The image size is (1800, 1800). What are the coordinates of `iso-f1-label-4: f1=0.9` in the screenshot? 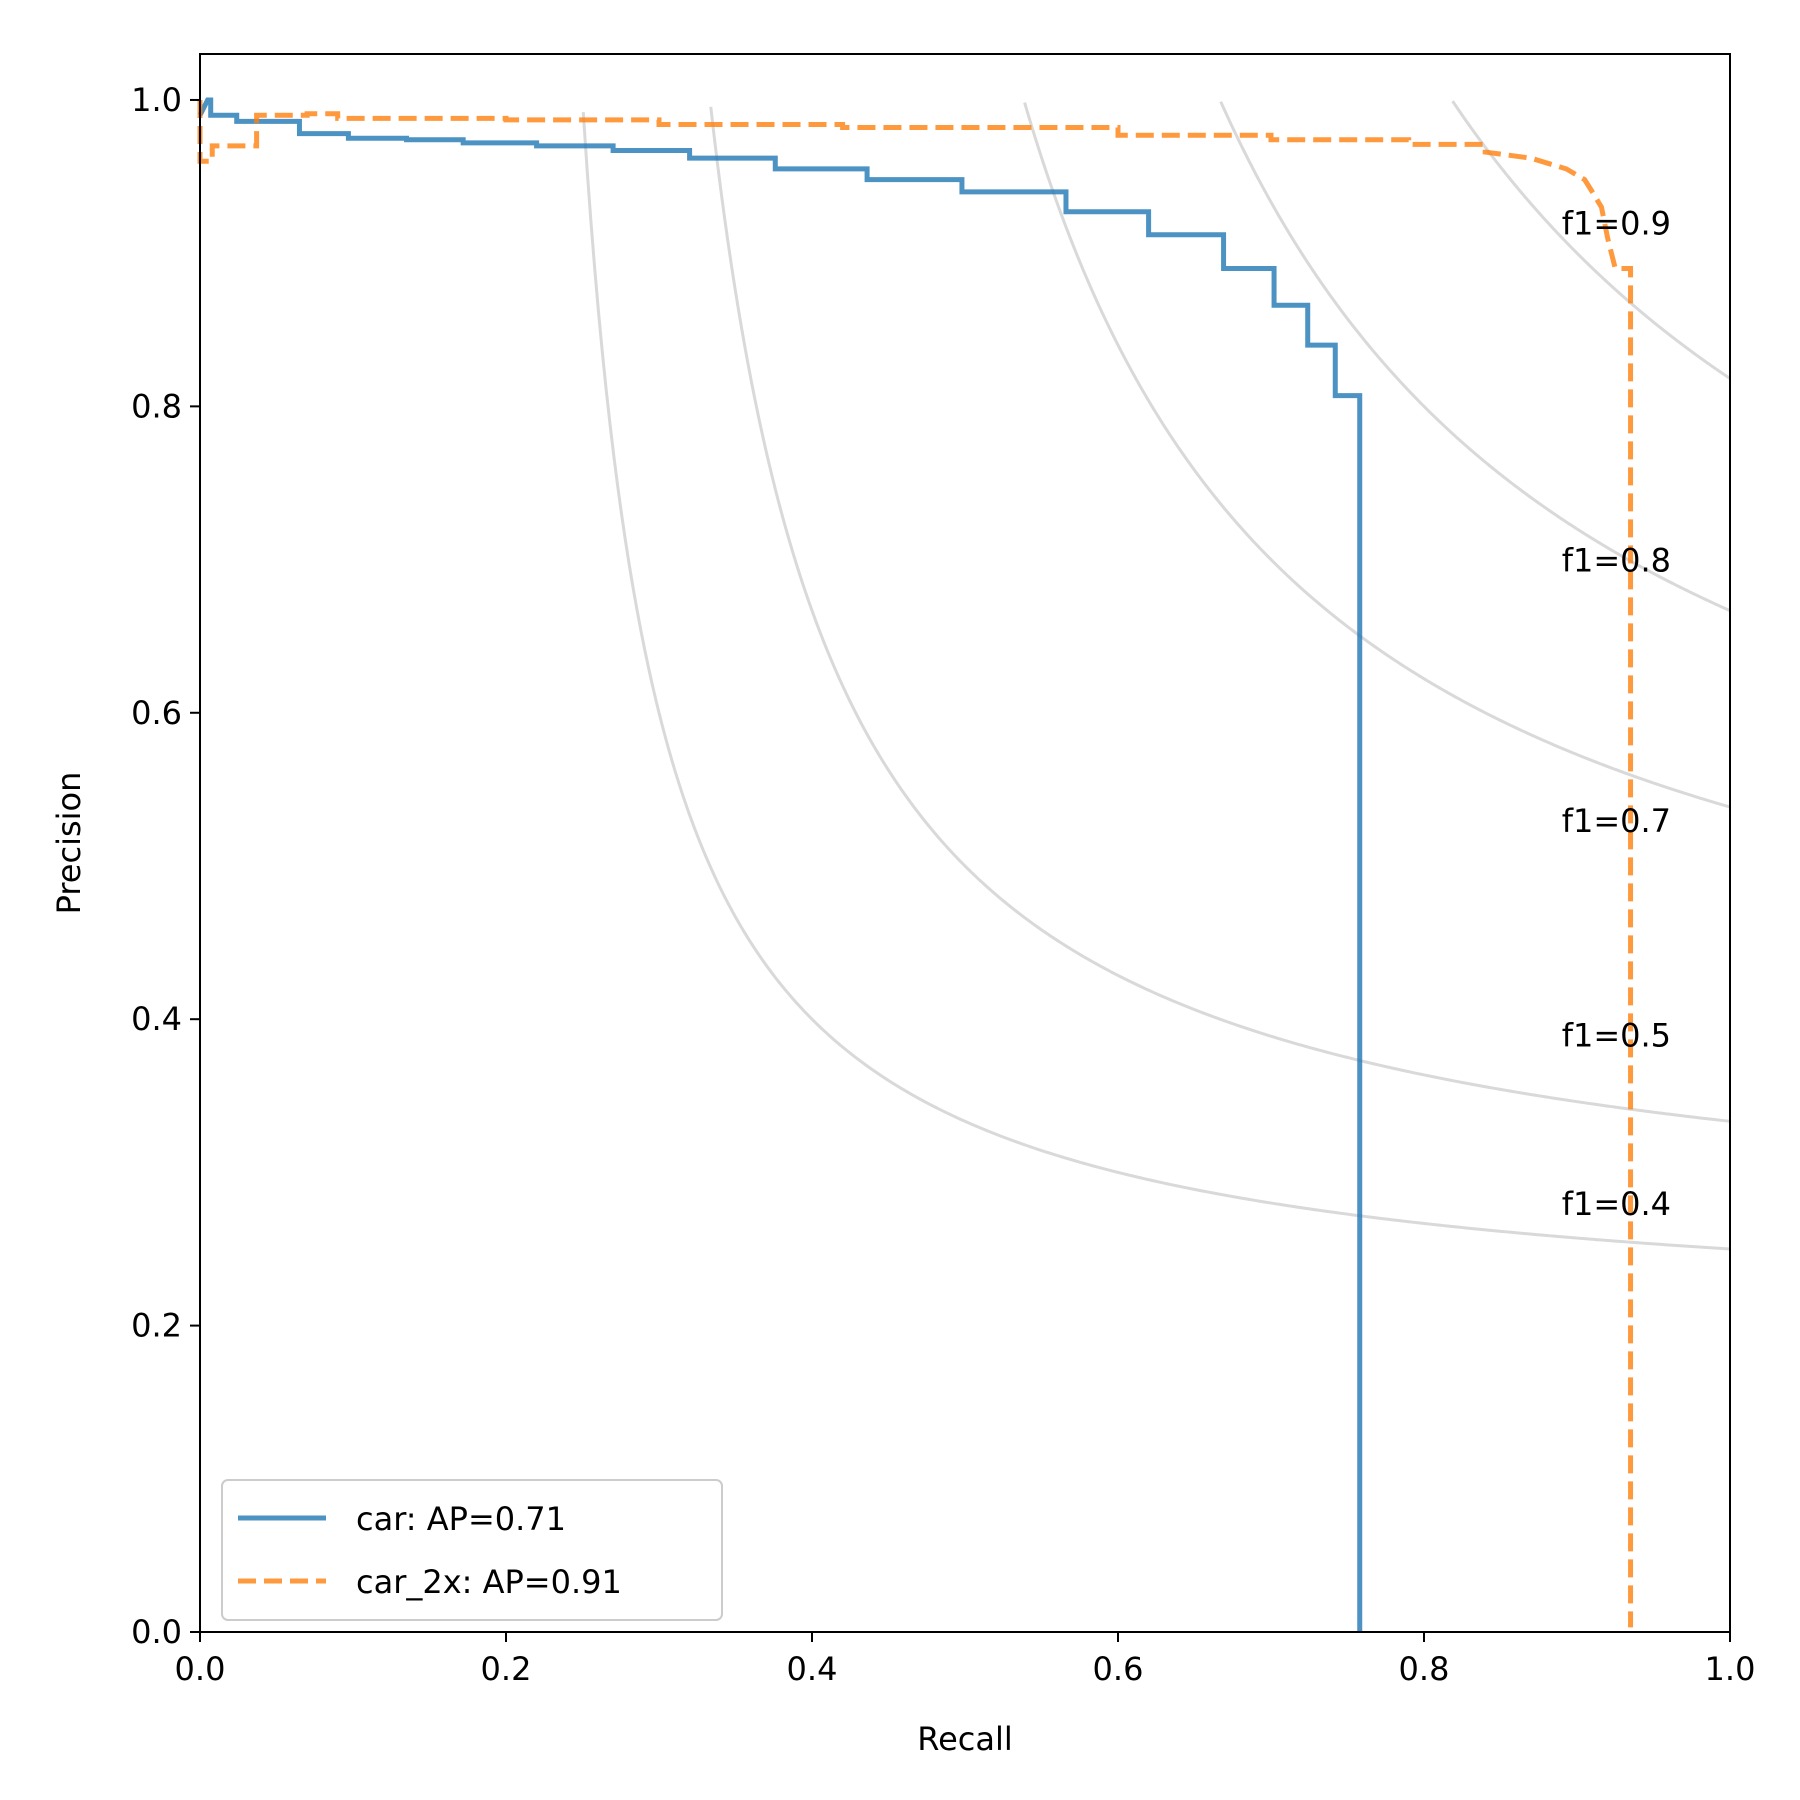 It's located at (1616, 224).